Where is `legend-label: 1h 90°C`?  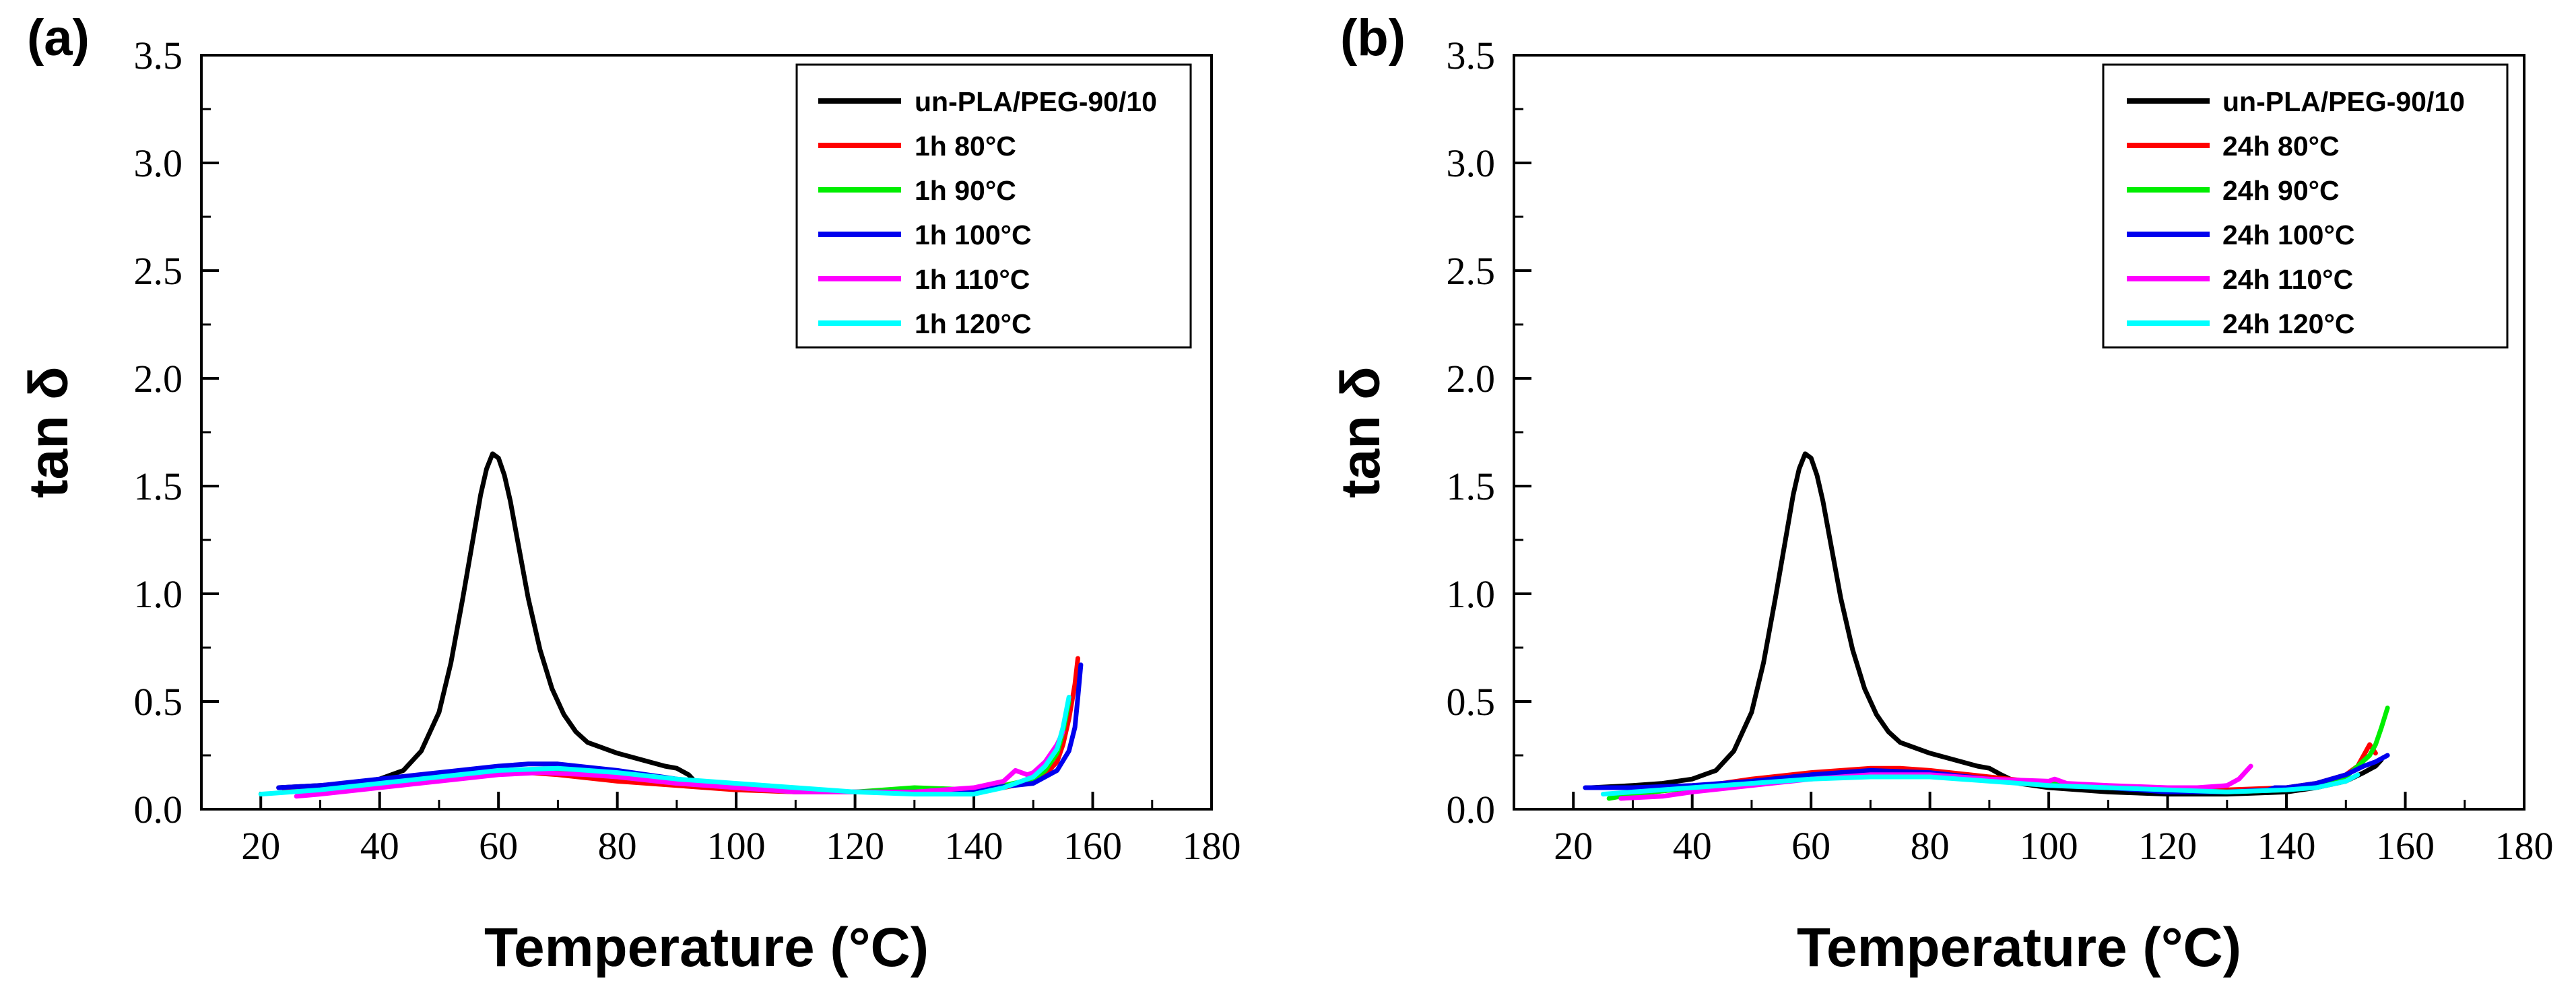
legend-label: 1h 90°C is located at coordinates (965, 190).